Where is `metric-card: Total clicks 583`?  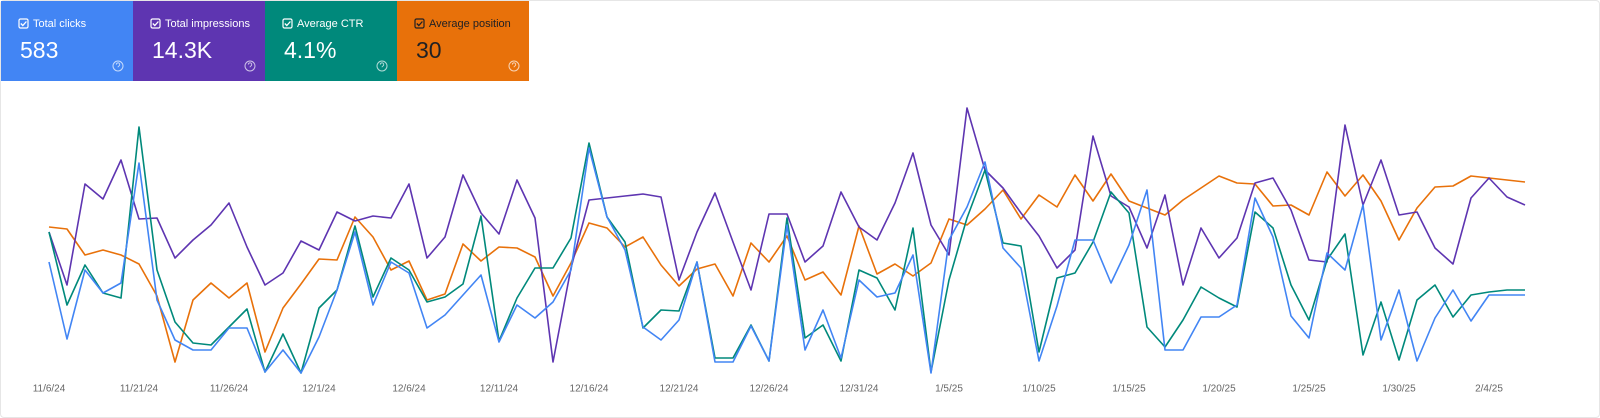
metric-card: Total clicks 583 is located at coordinates (67, 41).